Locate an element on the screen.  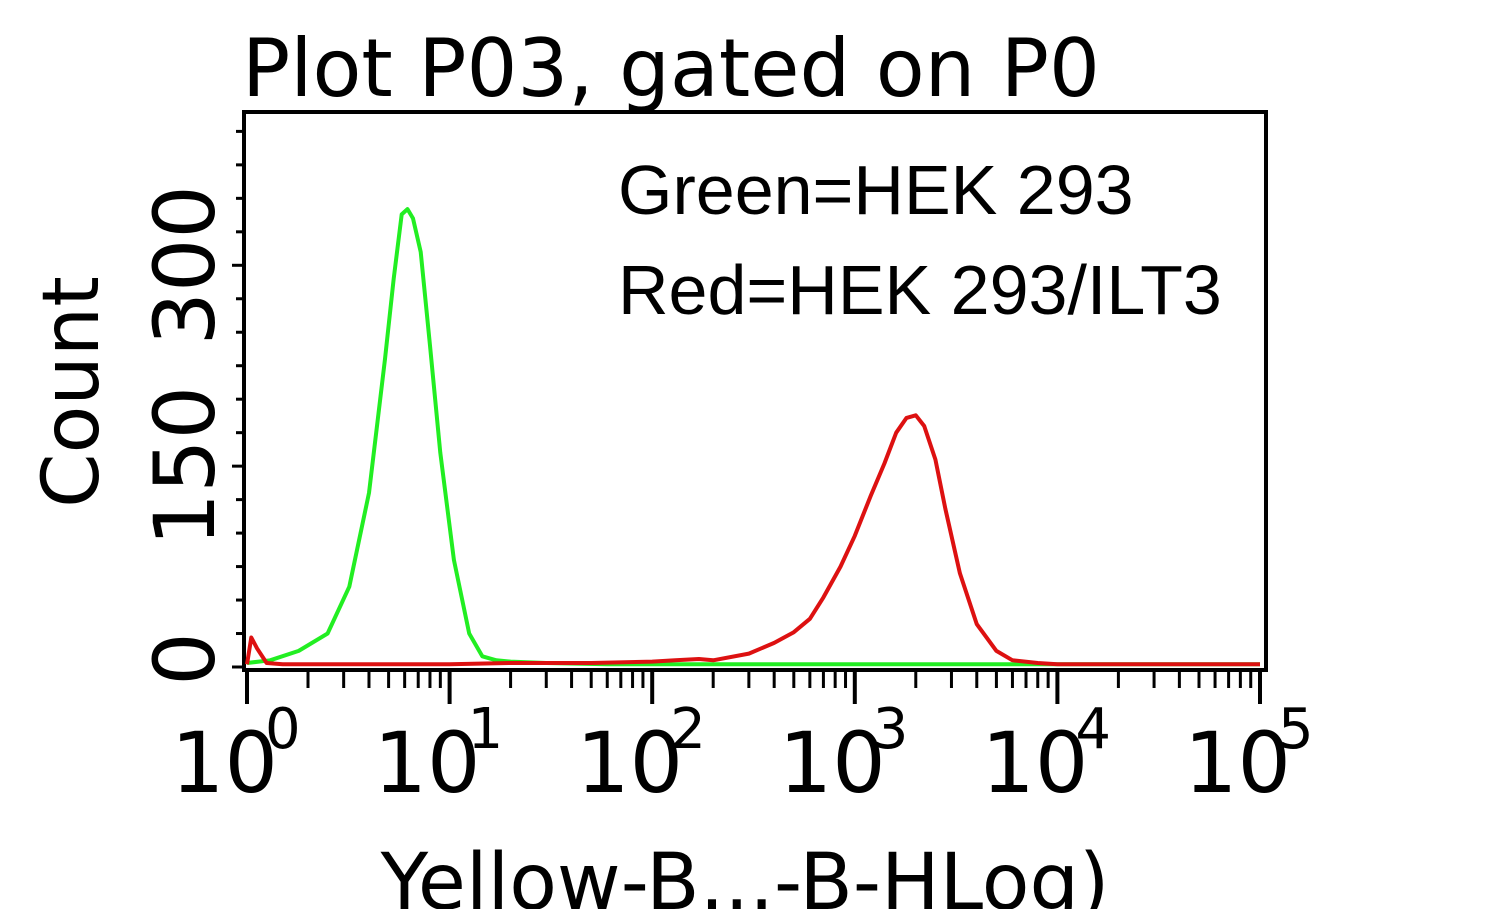
y-tick-labels: 0 150 300 is located at coordinates (185, 435).